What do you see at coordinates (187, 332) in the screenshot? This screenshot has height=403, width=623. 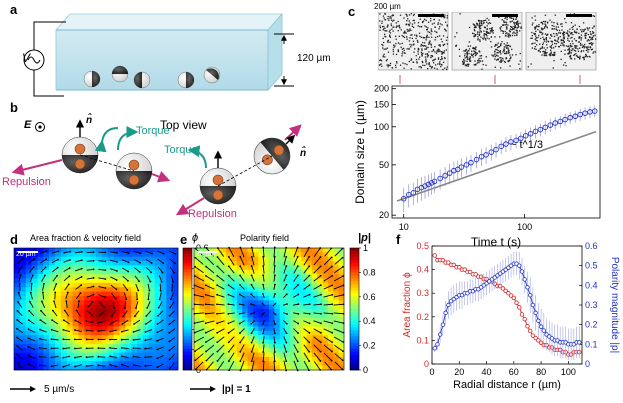 I see `colorbar-cell` at bounding box center [187, 332].